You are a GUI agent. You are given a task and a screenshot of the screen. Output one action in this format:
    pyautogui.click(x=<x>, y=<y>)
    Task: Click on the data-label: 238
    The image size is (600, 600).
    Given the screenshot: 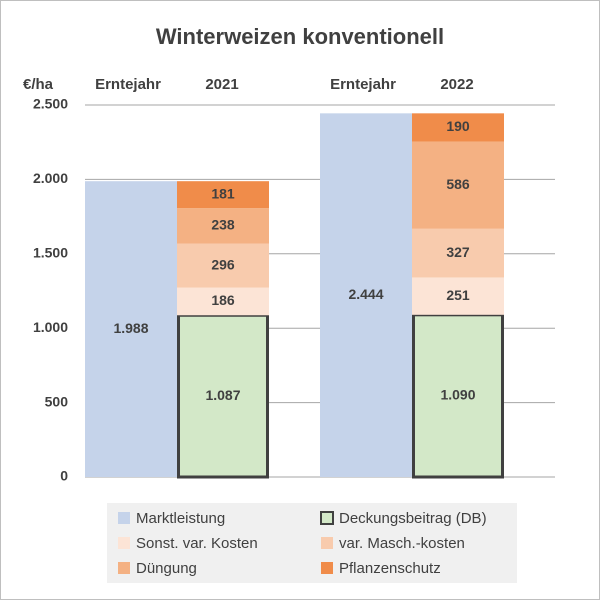 What is the action you would take?
    pyautogui.click(x=223, y=225)
    